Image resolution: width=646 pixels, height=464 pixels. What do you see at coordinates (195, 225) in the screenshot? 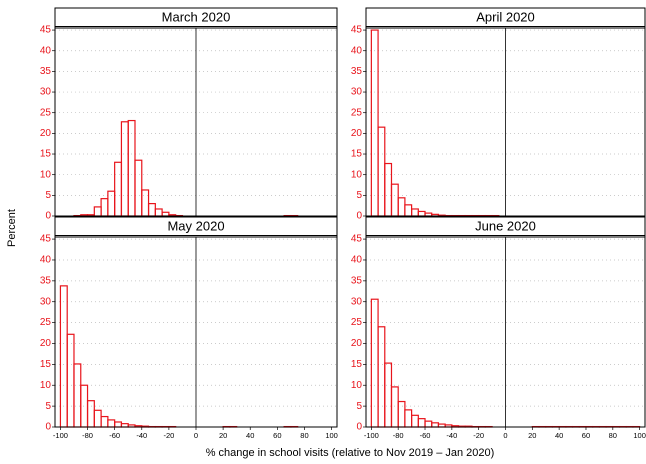
I see `panel-title: May 2020` at bounding box center [195, 225].